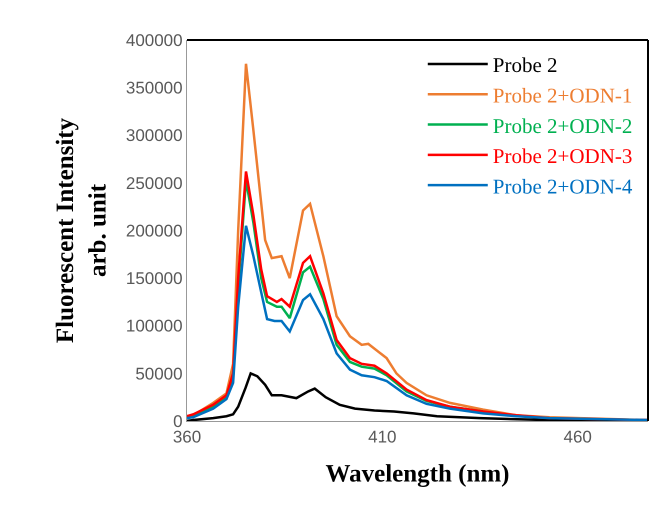  I want to click on y-axis-title: Fluorescent Intensity arb. unit, so click(82, 230).